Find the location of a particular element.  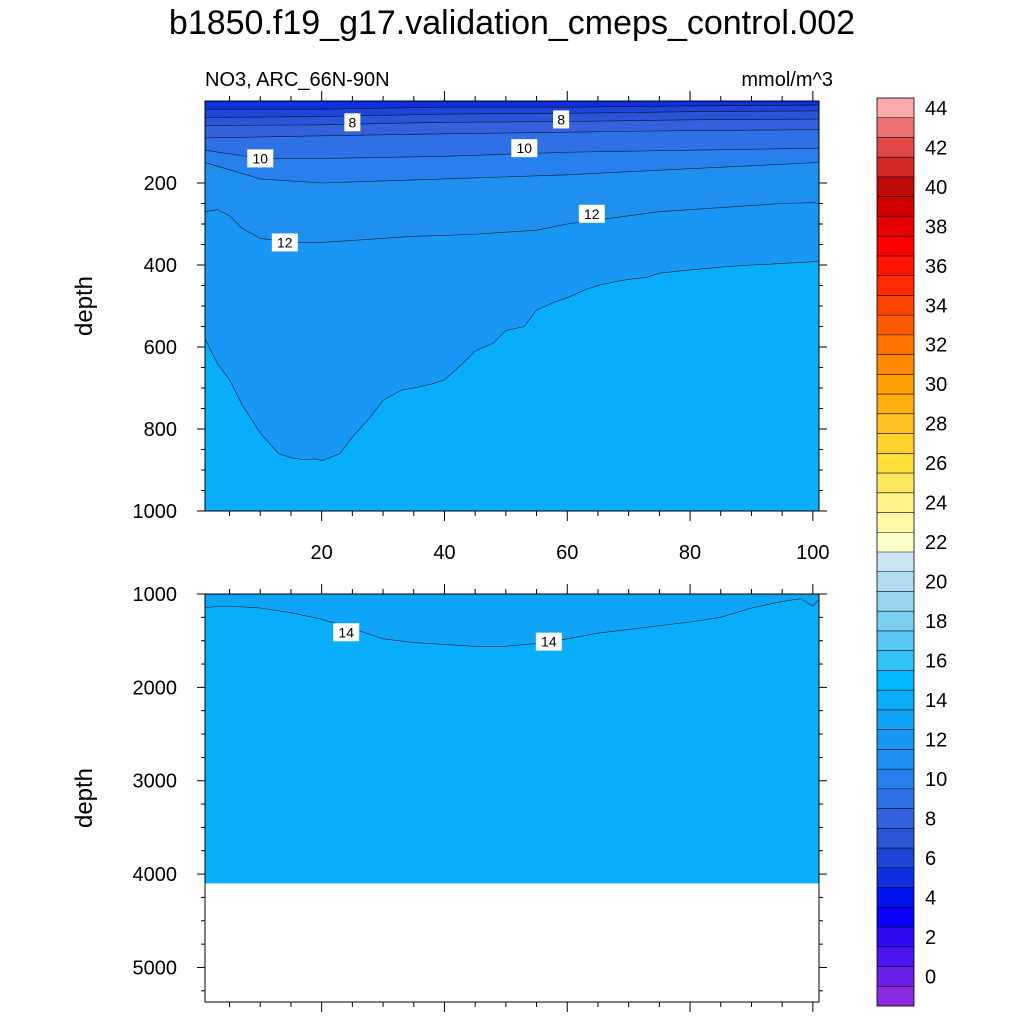

upper-contour-labels: 8 8 10 10 12 12 is located at coordinates (426, 181).